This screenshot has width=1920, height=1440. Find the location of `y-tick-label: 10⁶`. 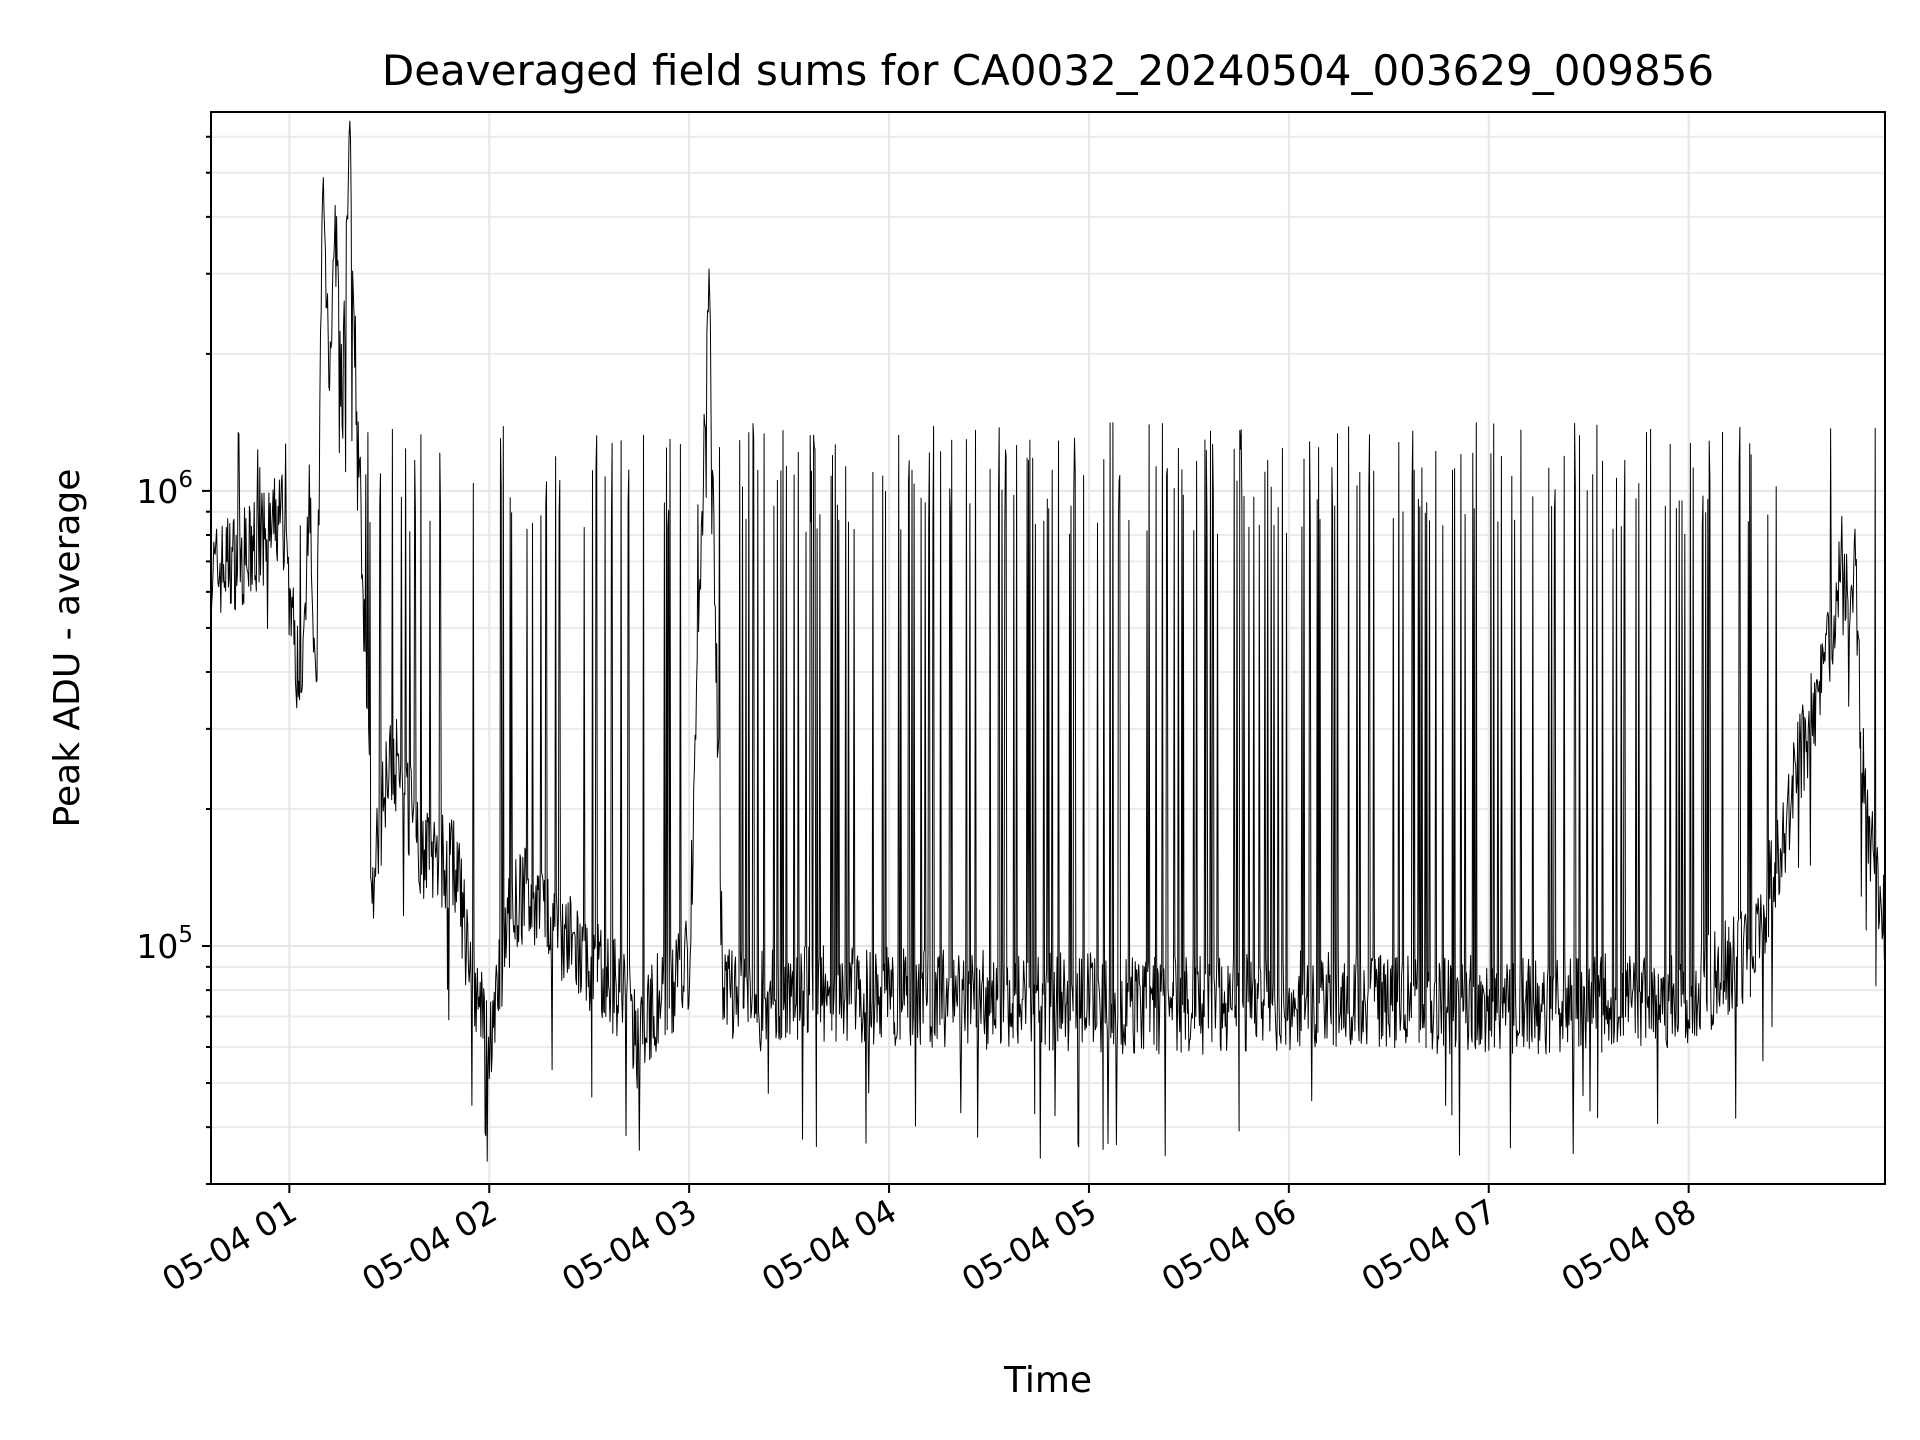

y-tick-label: 10⁶ is located at coordinates (164, 489).